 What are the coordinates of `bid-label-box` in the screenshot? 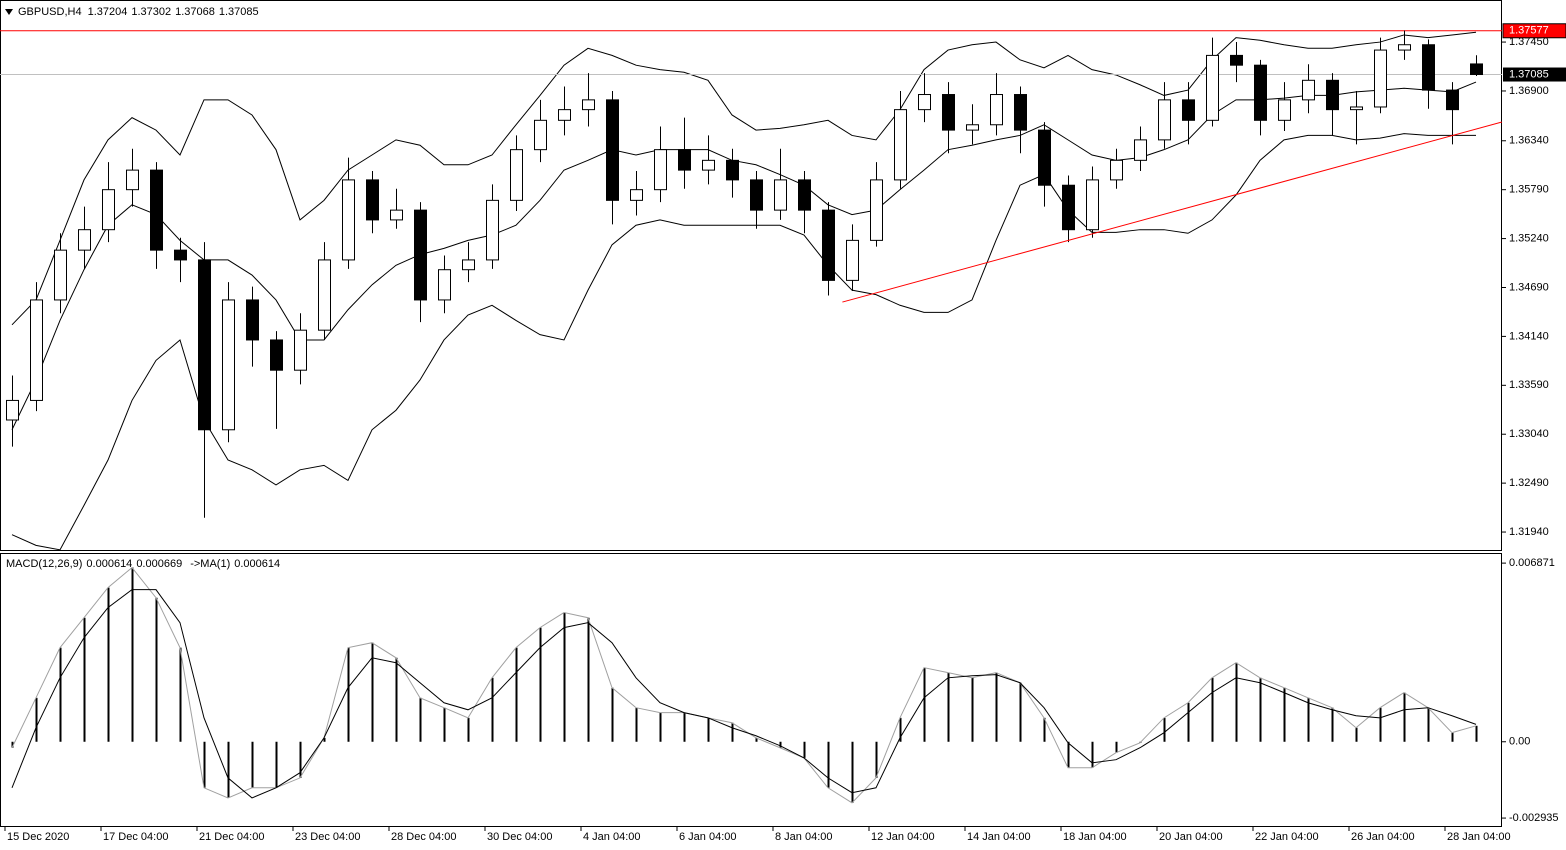 It's located at (1534, 74).